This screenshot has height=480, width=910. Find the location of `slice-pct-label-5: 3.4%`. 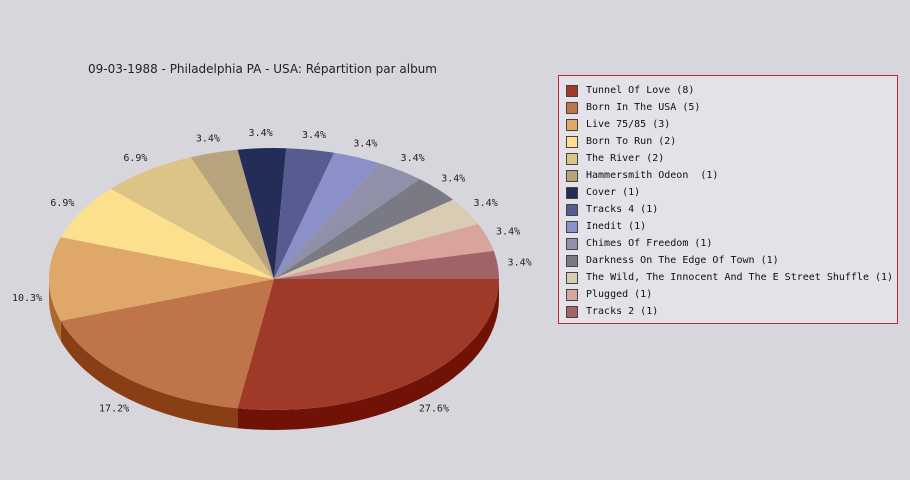

slice-pct-label-5: 3.4% is located at coordinates (208, 138).